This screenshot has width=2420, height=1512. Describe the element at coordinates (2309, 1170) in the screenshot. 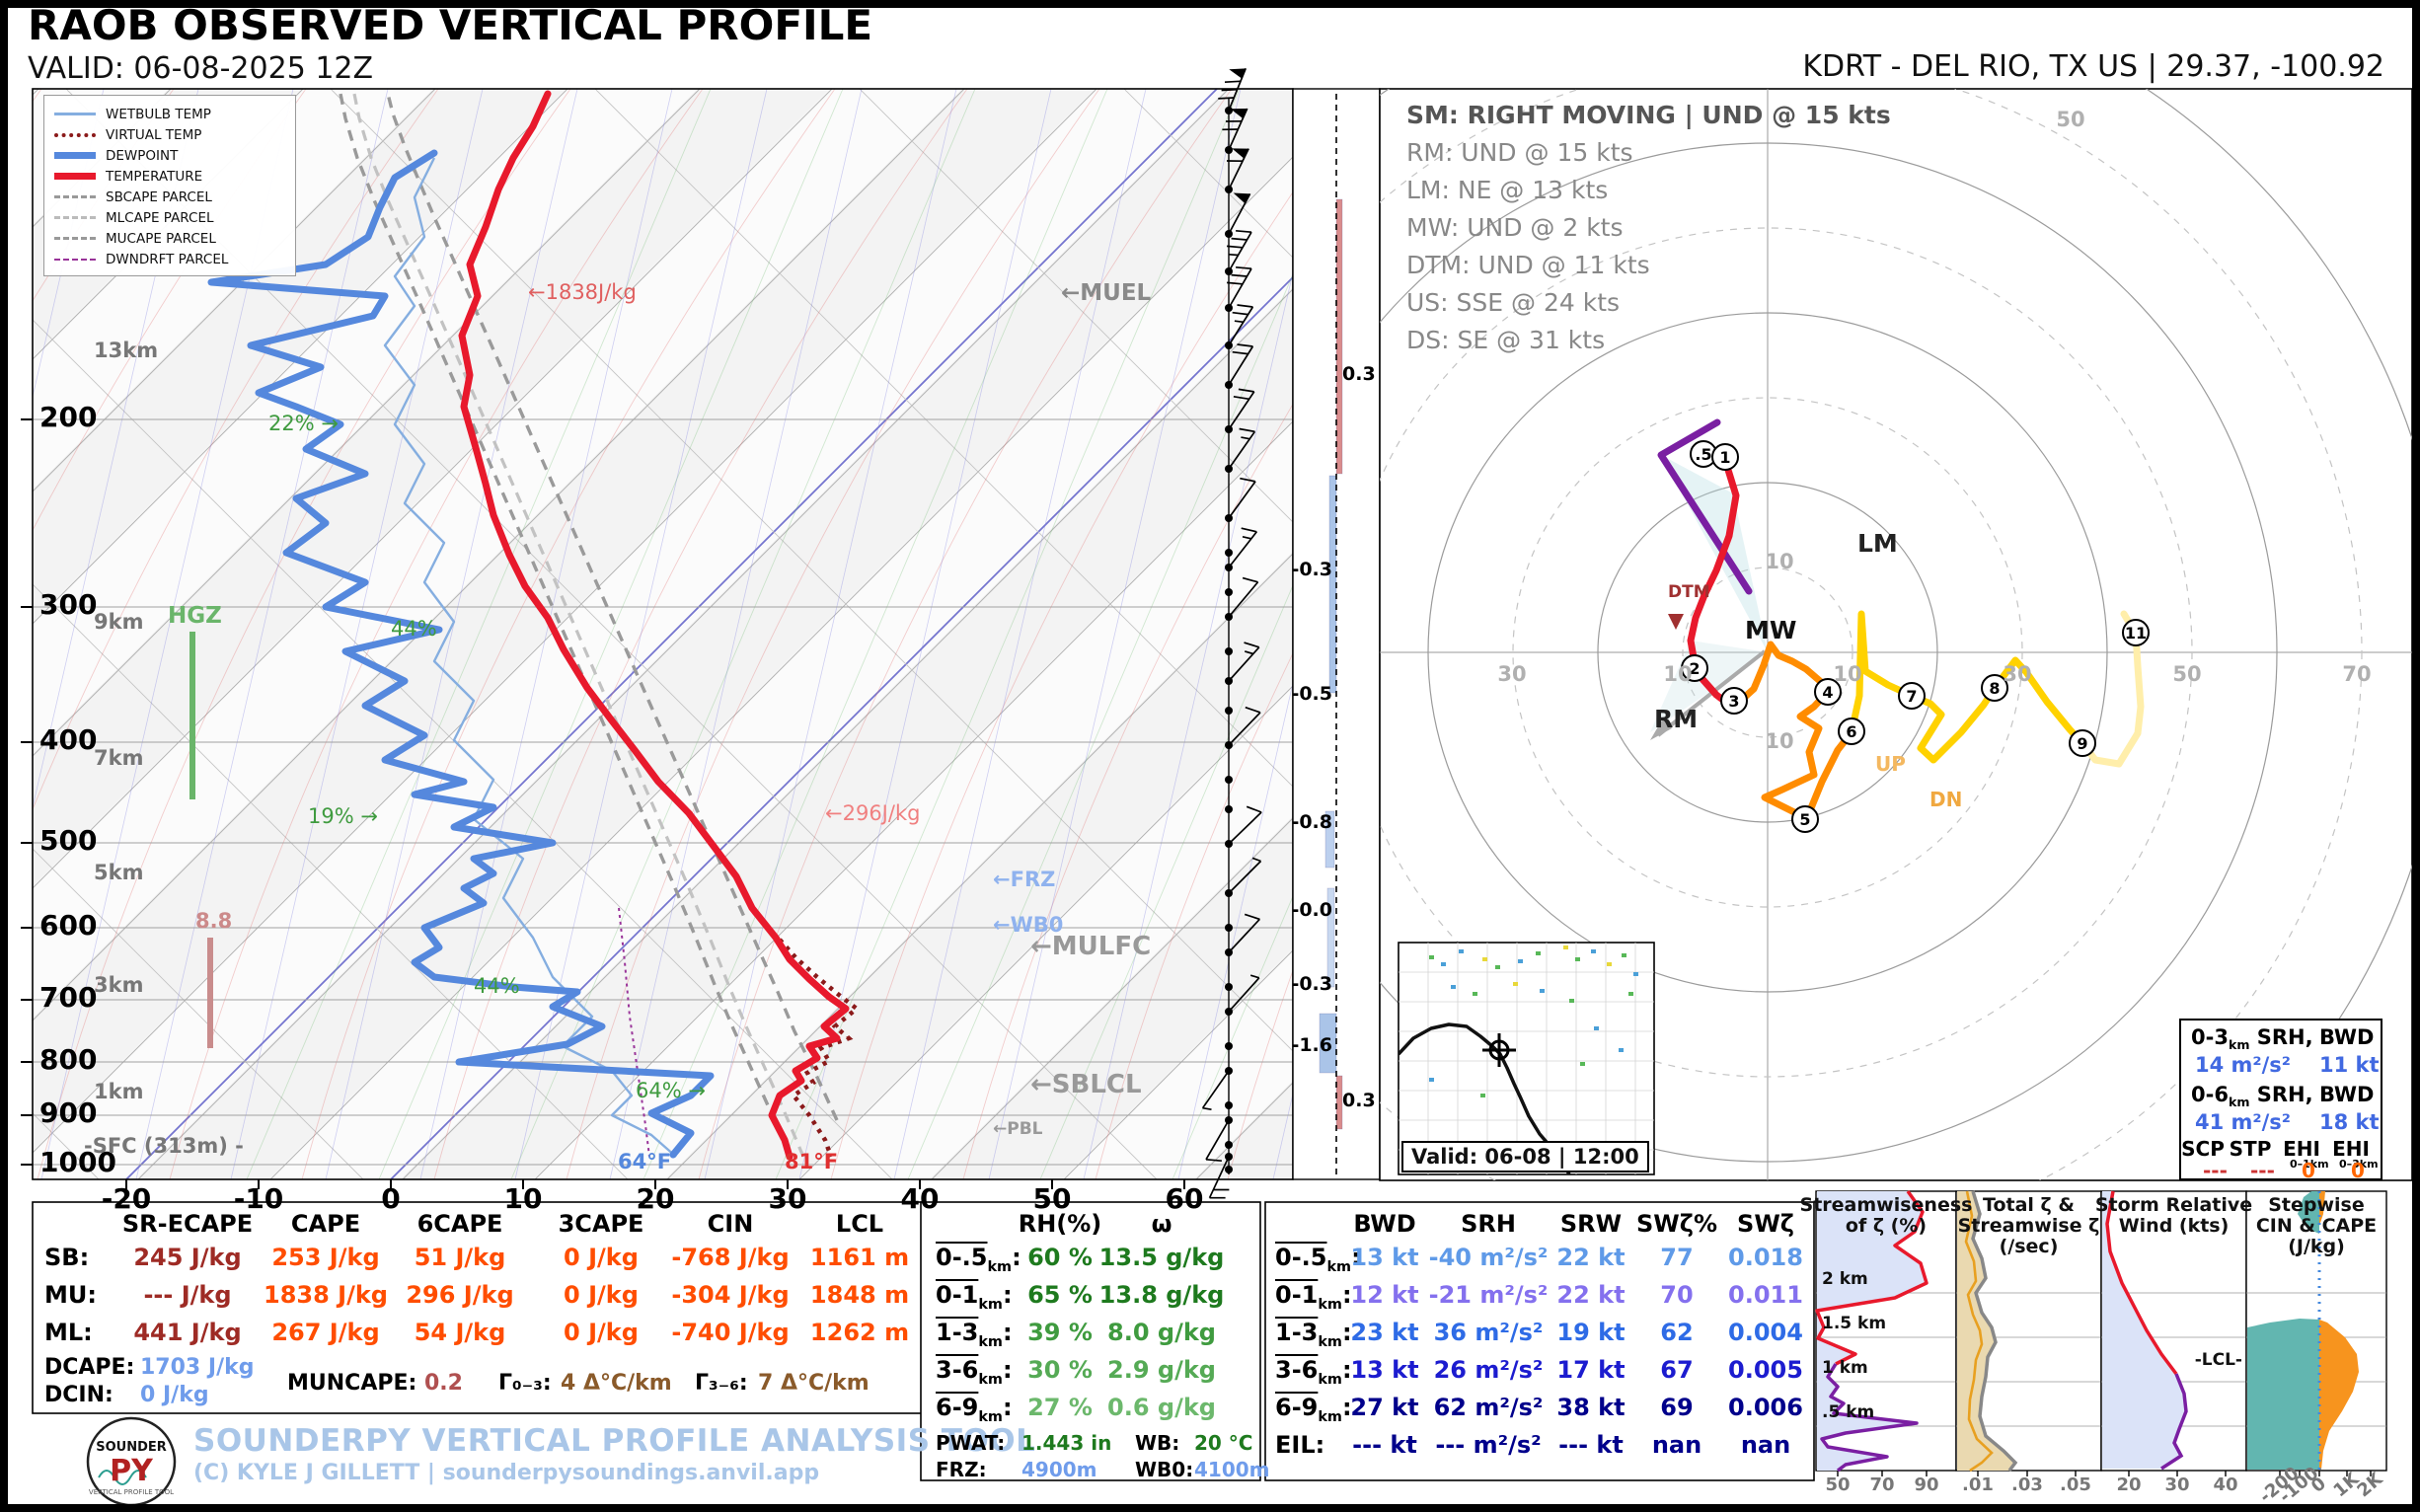

I see `composite-value: 0` at that location.